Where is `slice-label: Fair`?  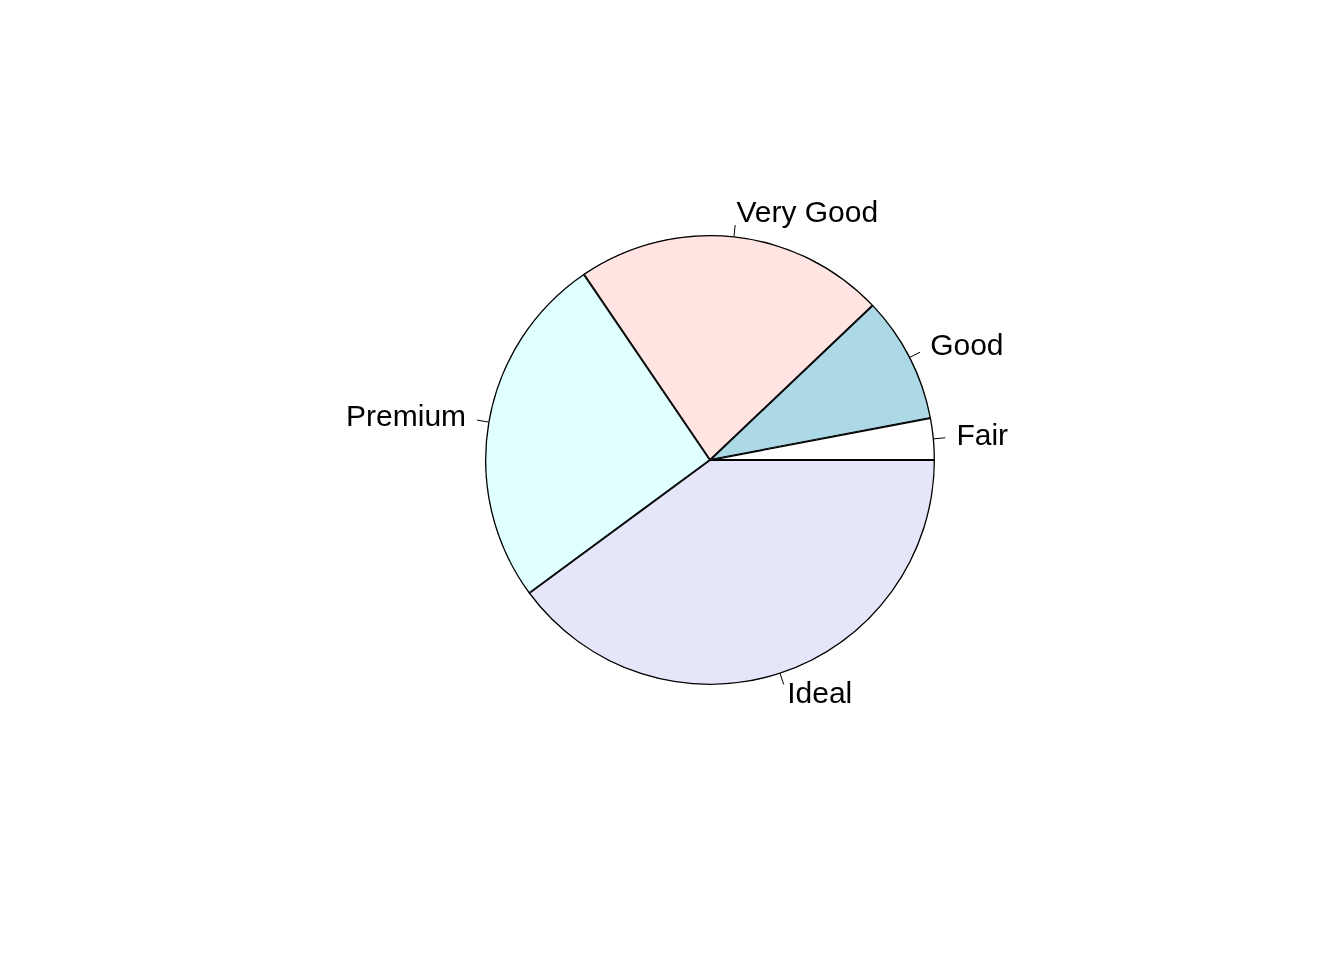
slice-label: Fair is located at coordinates (982, 434).